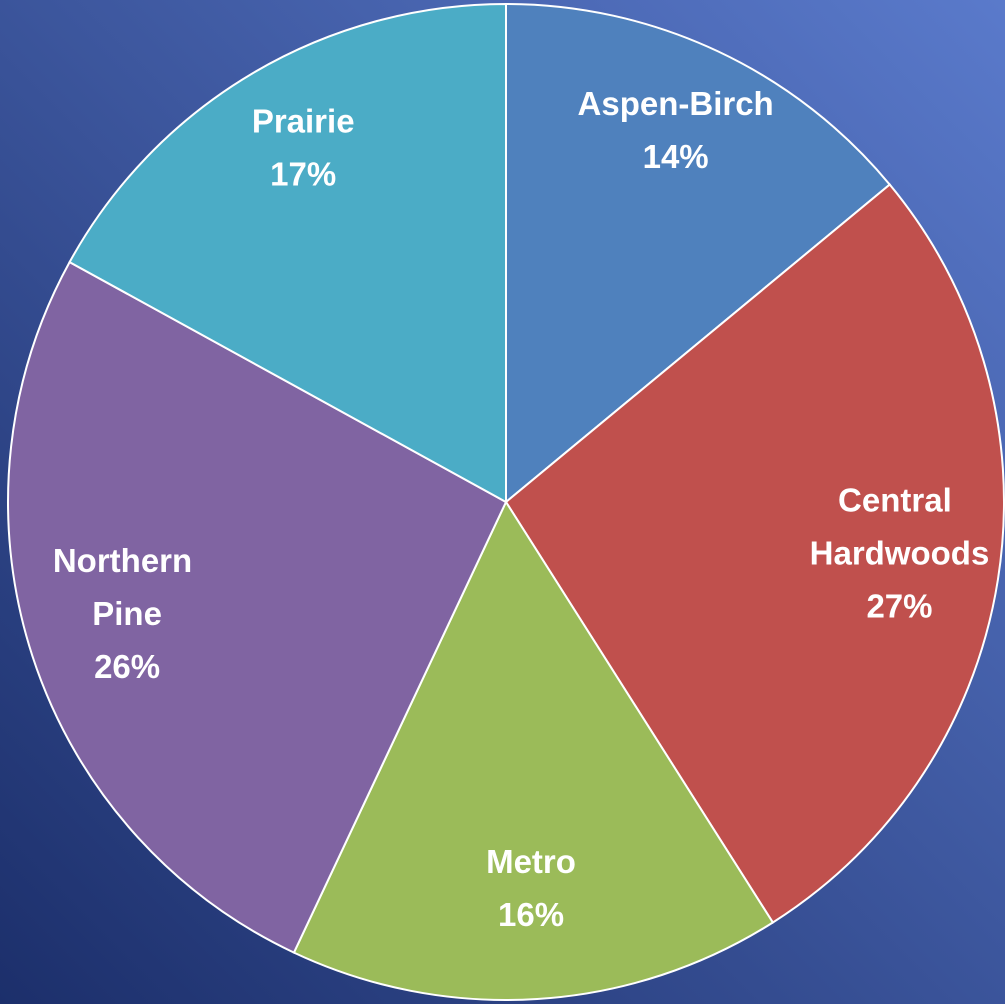 The image size is (1005, 1004). Describe the element at coordinates (127, 587) in the screenshot. I see `category-label: Northern Pine` at that location.